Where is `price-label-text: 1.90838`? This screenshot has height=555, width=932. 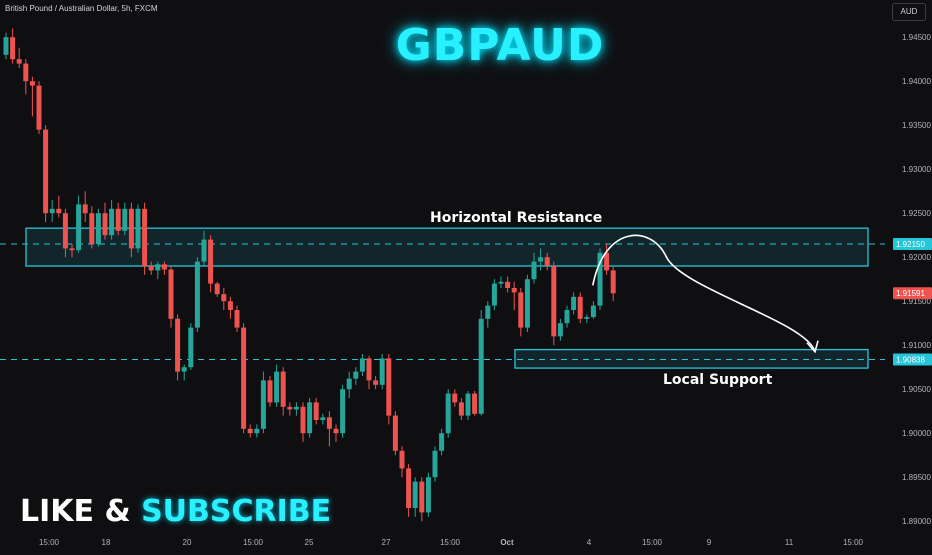
price-label-text: 1.90838 is located at coordinates (910, 359).